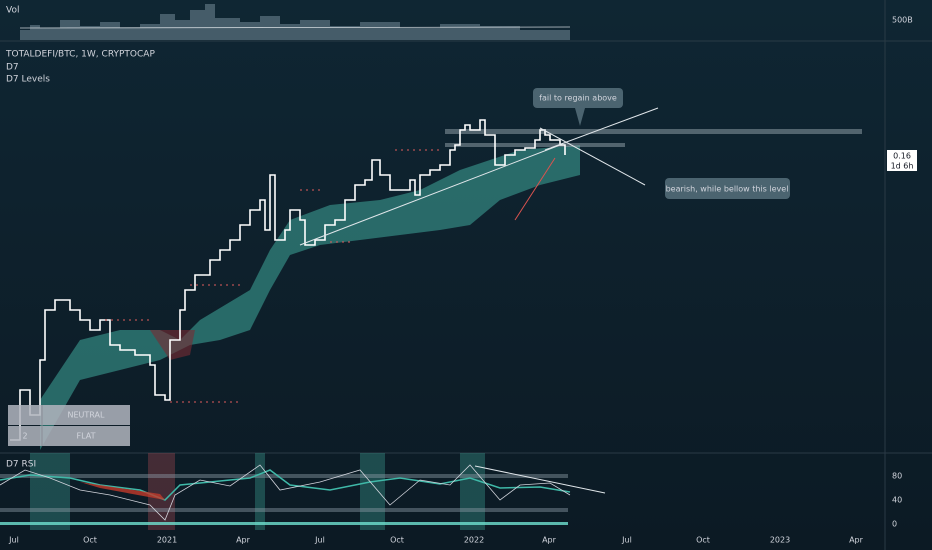  What do you see at coordinates (122, 491) in the screenshot?
I see `rsi-divergence` at bounding box center [122, 491].